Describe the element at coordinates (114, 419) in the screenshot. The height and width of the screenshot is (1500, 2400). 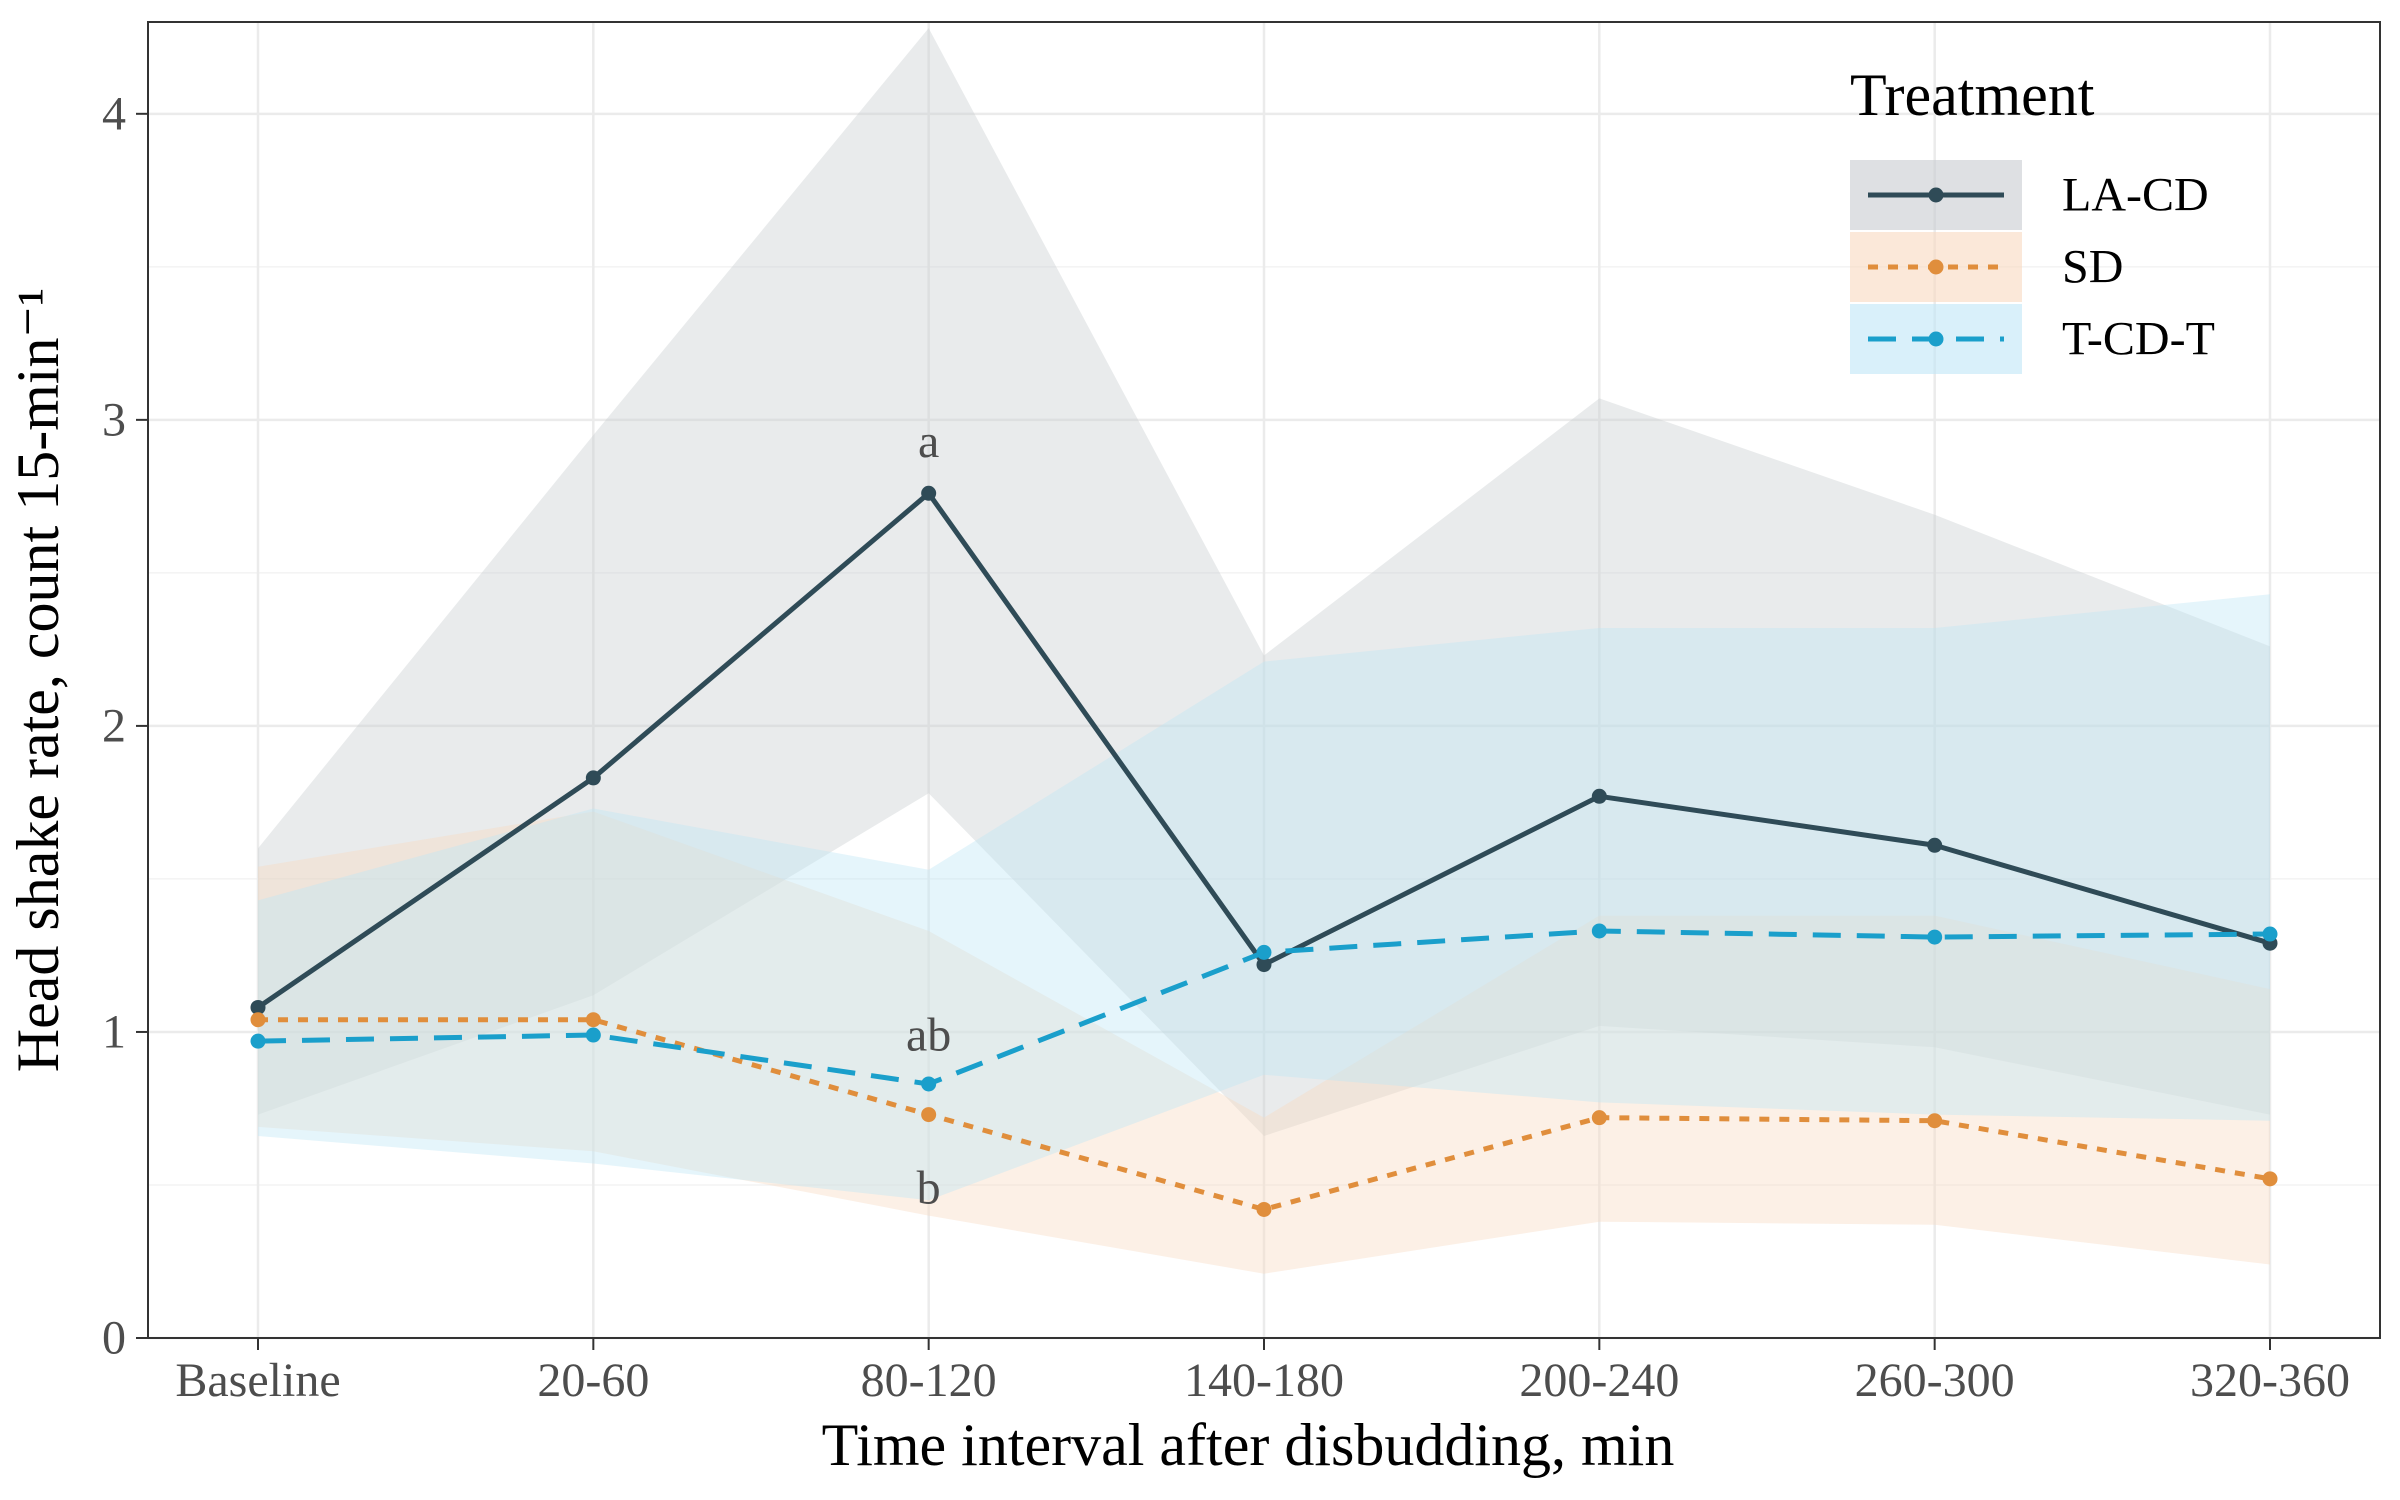
I see `y-tick-label: 3` at that location.